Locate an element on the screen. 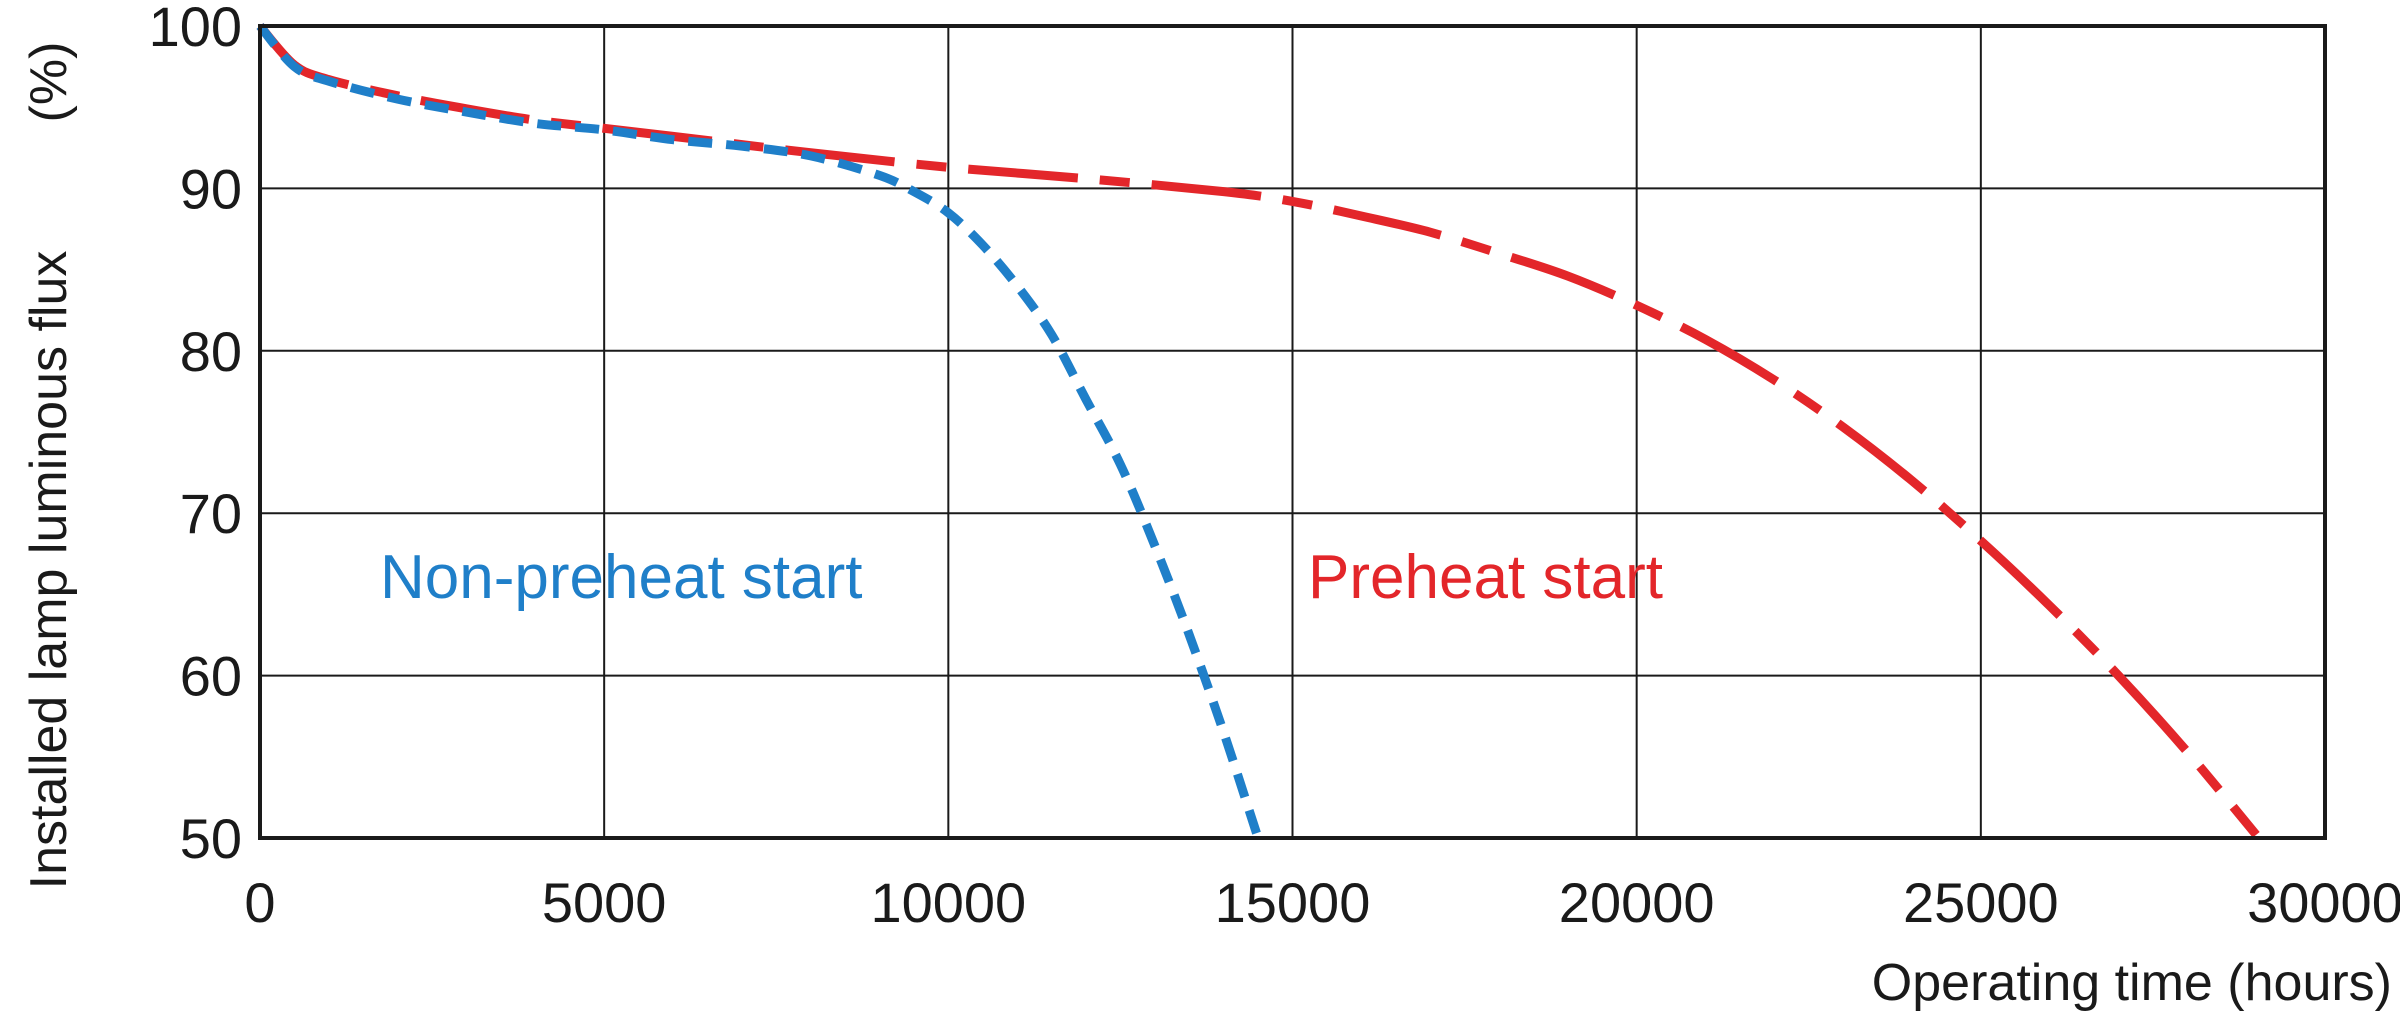 This screenshot has height=1024, width=2400. x-tick-label-25000: 25000 is located at coordinates (1981, 902).